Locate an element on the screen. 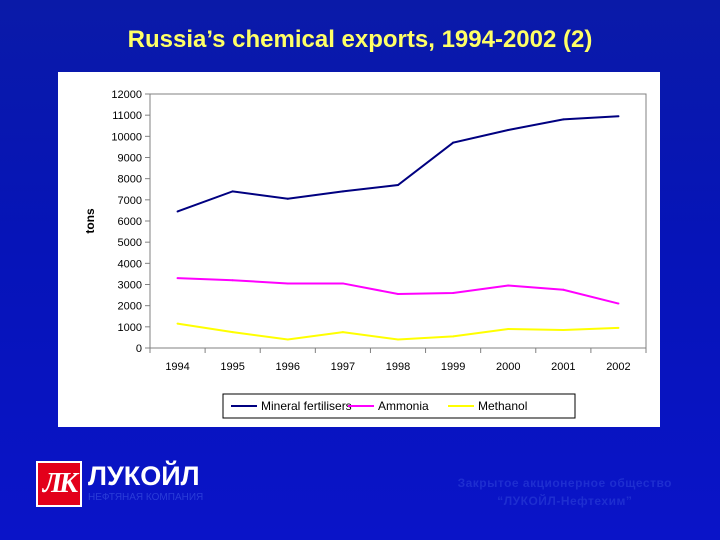 This screenshot has height=540, width=720. x-tick-label: 1996 is located at coordinates (288, 367).